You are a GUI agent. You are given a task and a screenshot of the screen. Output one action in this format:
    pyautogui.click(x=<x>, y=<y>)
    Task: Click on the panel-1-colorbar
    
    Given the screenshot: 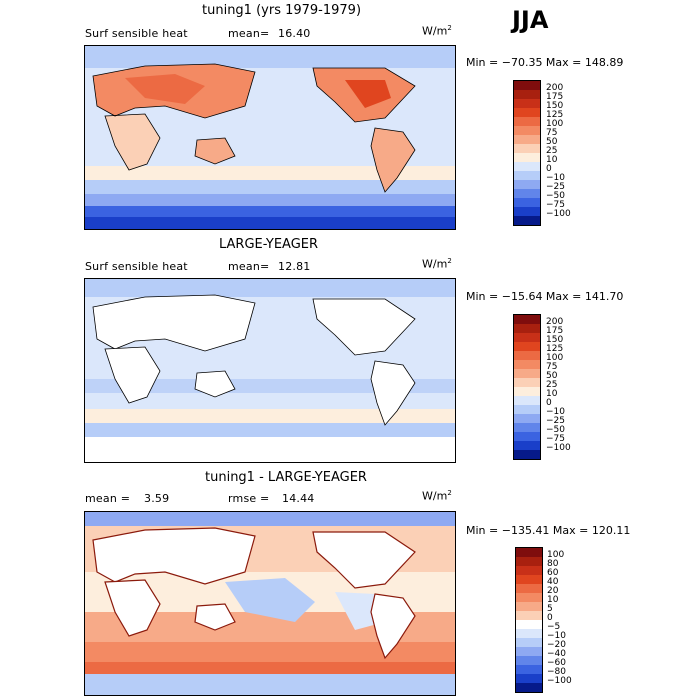 What is the action you would take?
    pyautogui.click(x=527, y=153)
    